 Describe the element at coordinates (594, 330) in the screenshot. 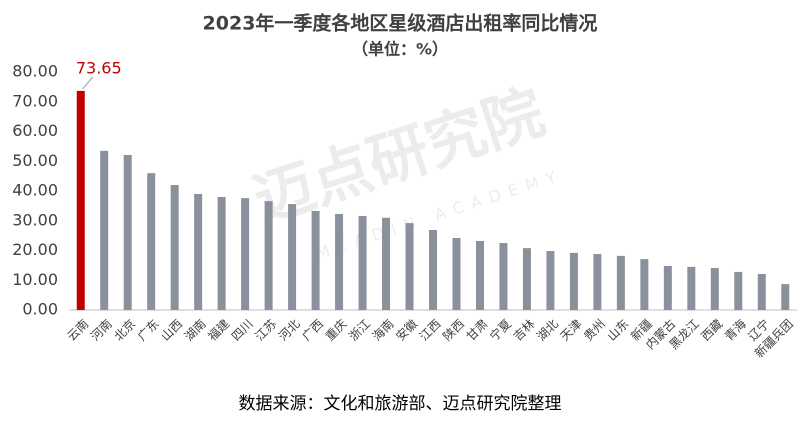

I see `x-tick-label: 贵州` at that location.